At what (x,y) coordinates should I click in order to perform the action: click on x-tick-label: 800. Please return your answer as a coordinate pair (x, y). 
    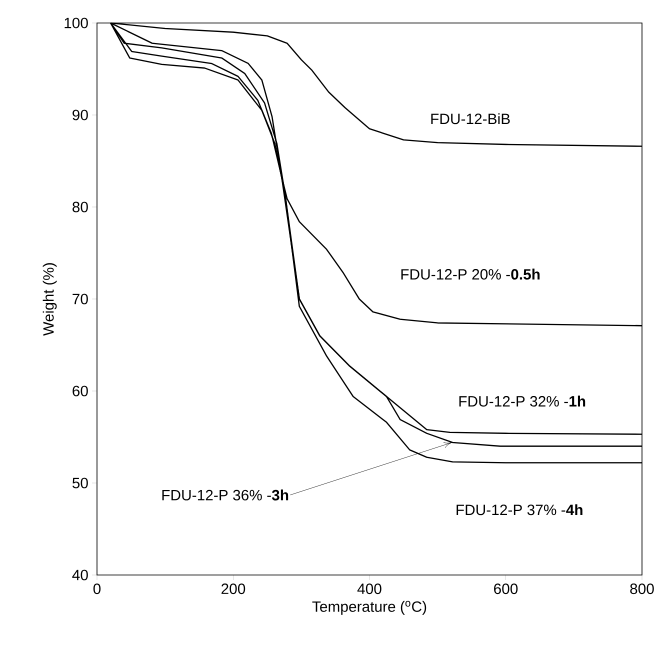
    Looking at the image, I should click on (642, 588).